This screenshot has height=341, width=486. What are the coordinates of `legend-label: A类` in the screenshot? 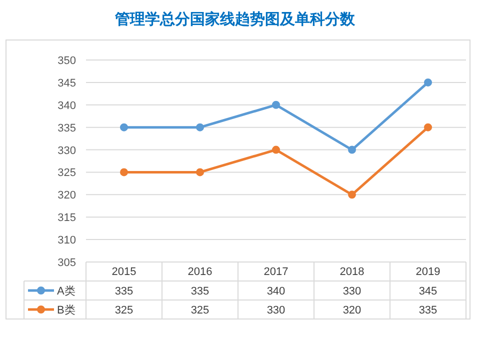 It's located at (66, 291).